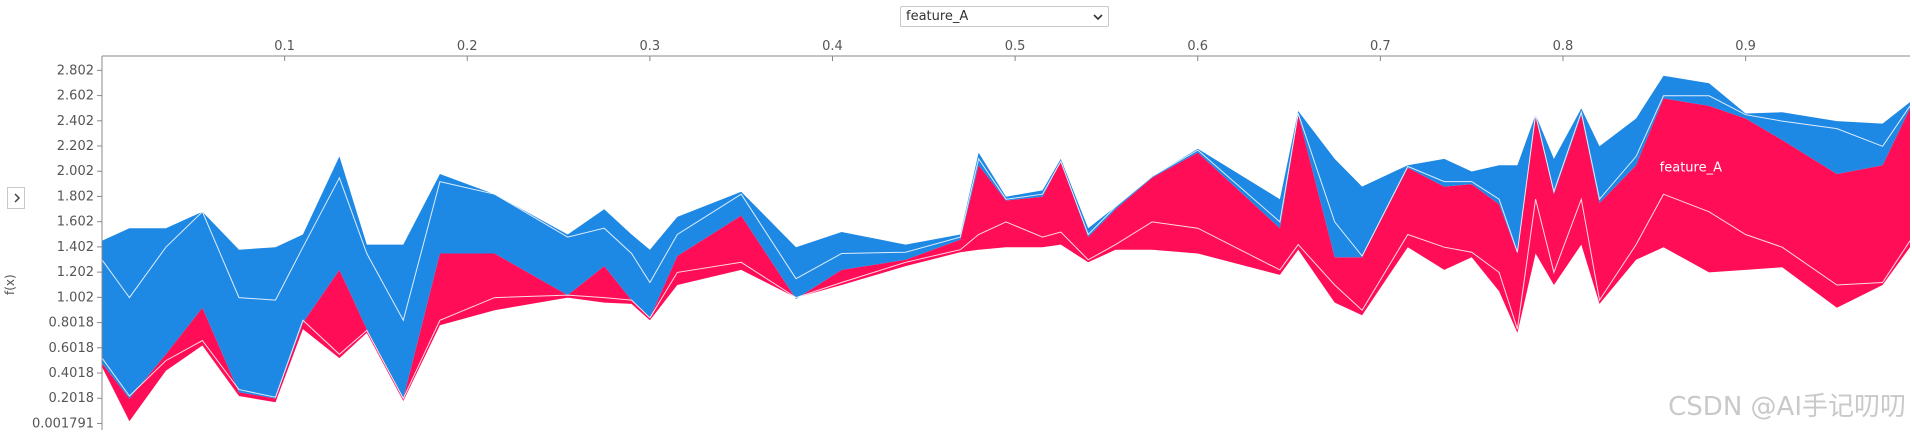 Image resolution: width=1912 pixels, height=435 pixels. I want to click on x-tick-label: 0.3, so click(650, 46).